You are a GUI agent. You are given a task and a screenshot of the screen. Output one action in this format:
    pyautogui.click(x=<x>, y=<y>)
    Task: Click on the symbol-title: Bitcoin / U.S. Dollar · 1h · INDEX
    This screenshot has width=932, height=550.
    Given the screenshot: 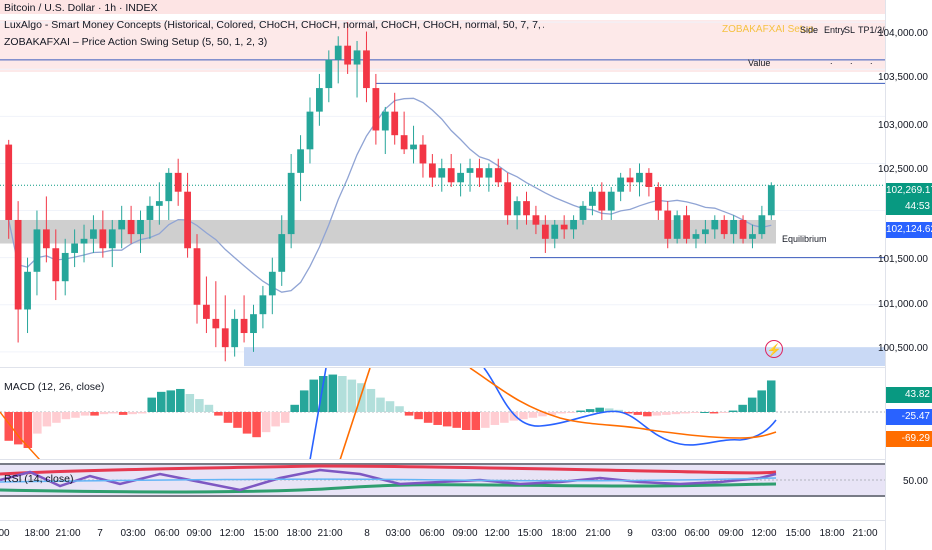 What is the action you would take?
    pyautogui.click(x=81, y=8)
    